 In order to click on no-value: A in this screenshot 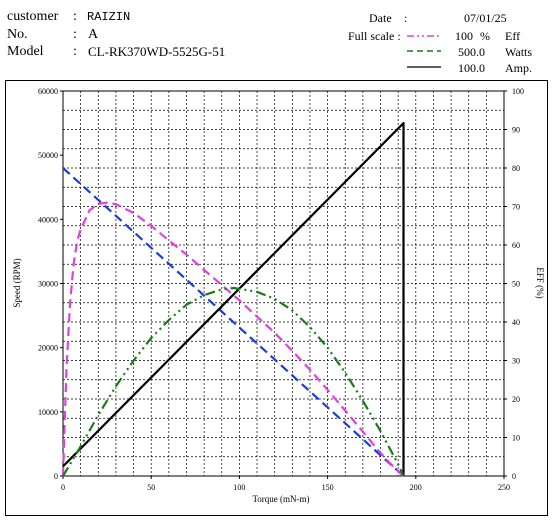, I will do `click(93, 34)`.